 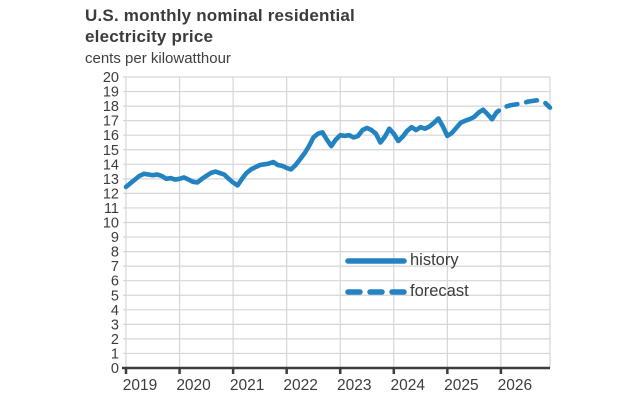 What do you see at coordinates (434, 260) in the screenshot?
I see `legend-label-history: history` at bounding box center [434, 260].